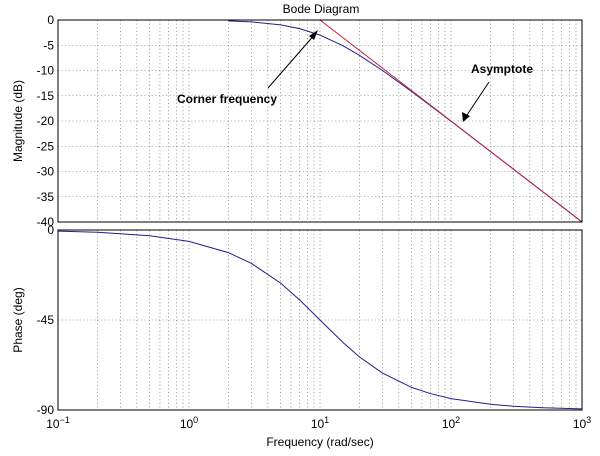 The height and width of the screenshot is (456, 600). I want to click on corner-frequency-arrow, so click(292, 60).